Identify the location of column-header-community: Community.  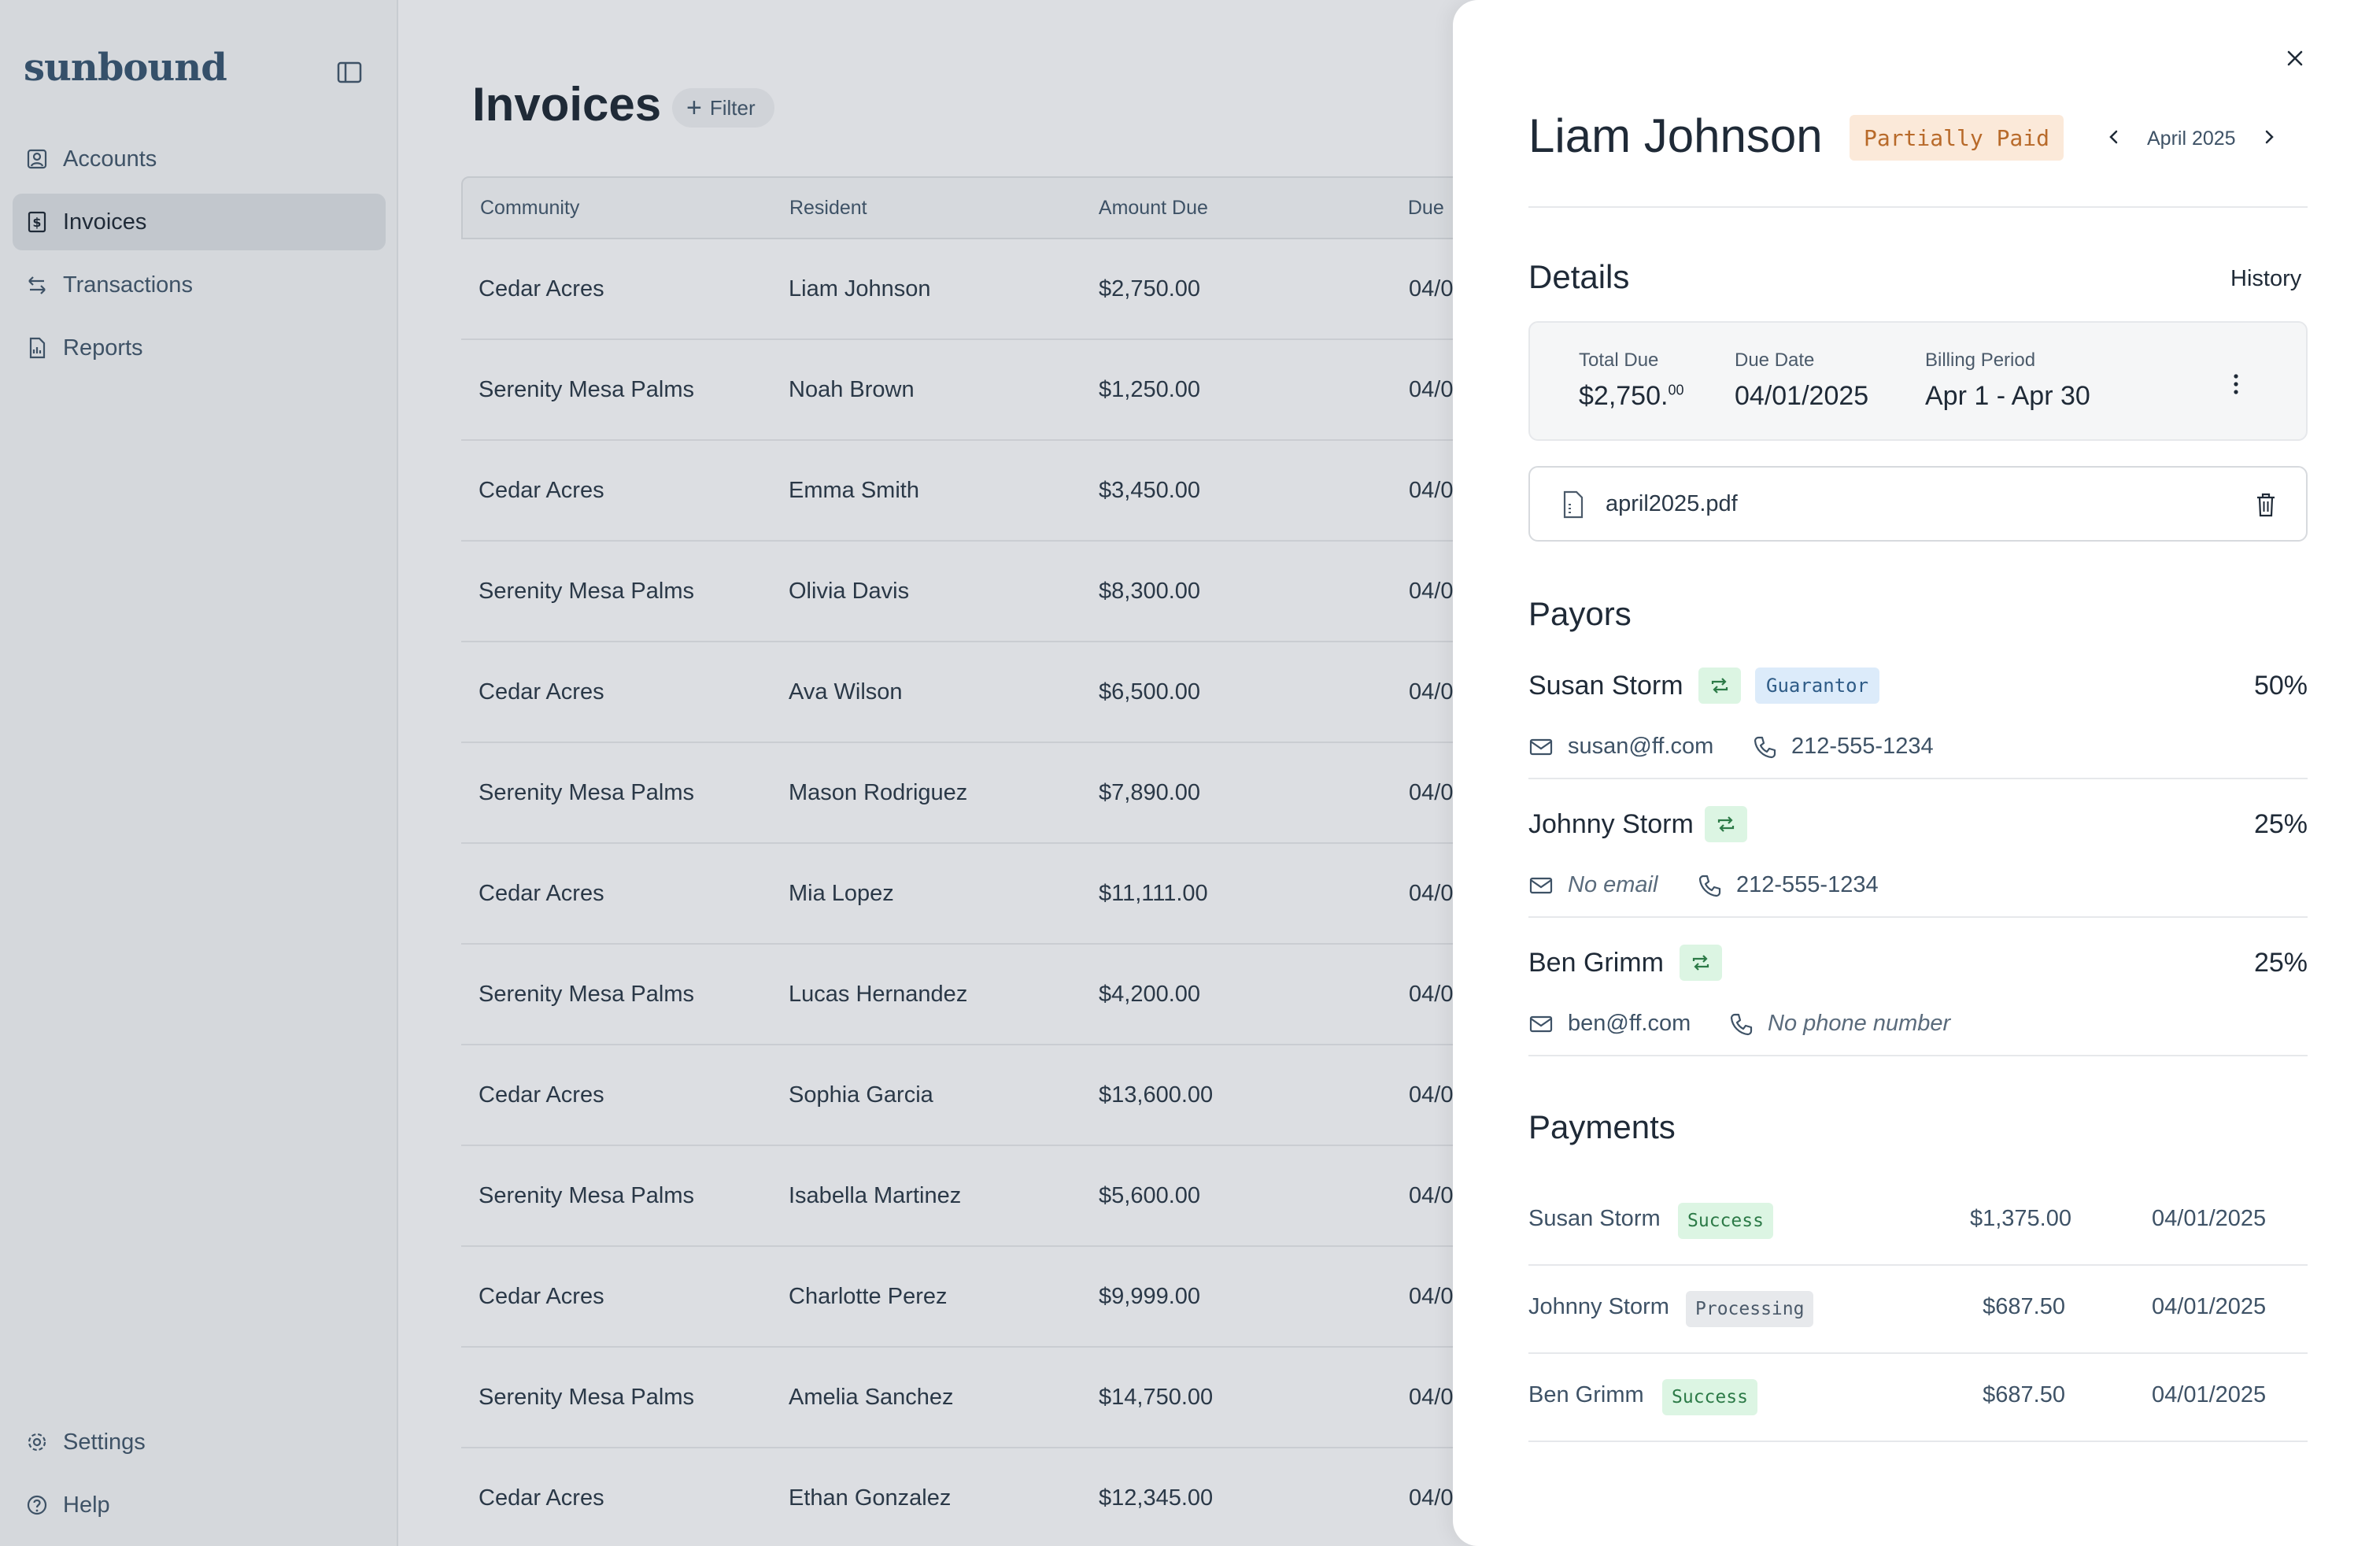
(530, 208).